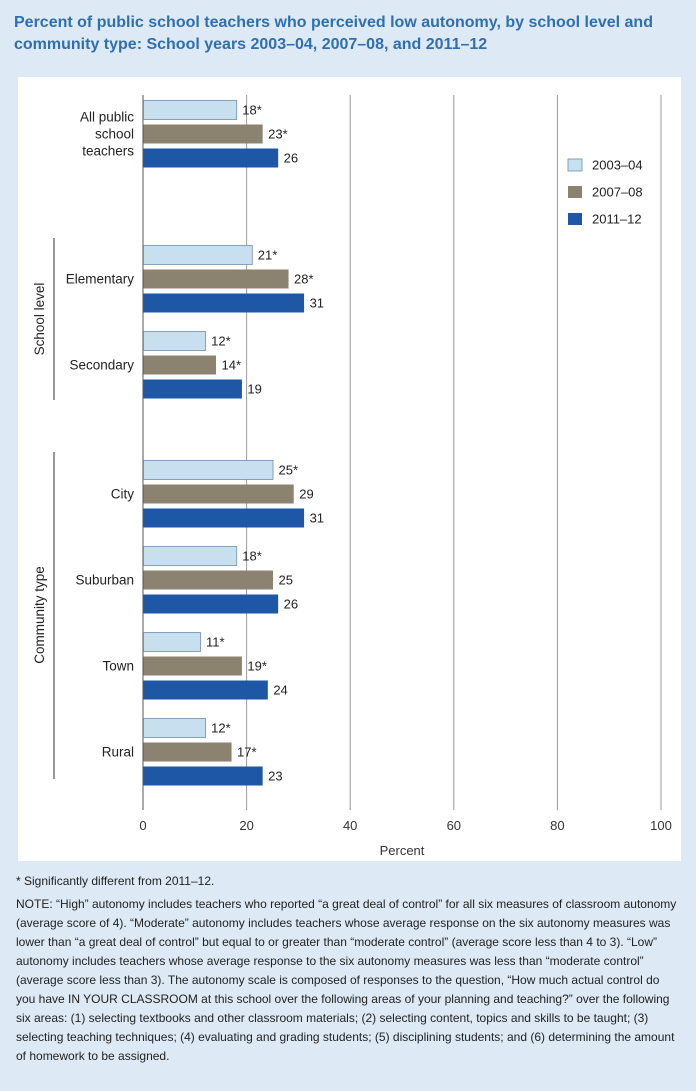  I want to click on x-tick-label: 40, so click(350, 825).